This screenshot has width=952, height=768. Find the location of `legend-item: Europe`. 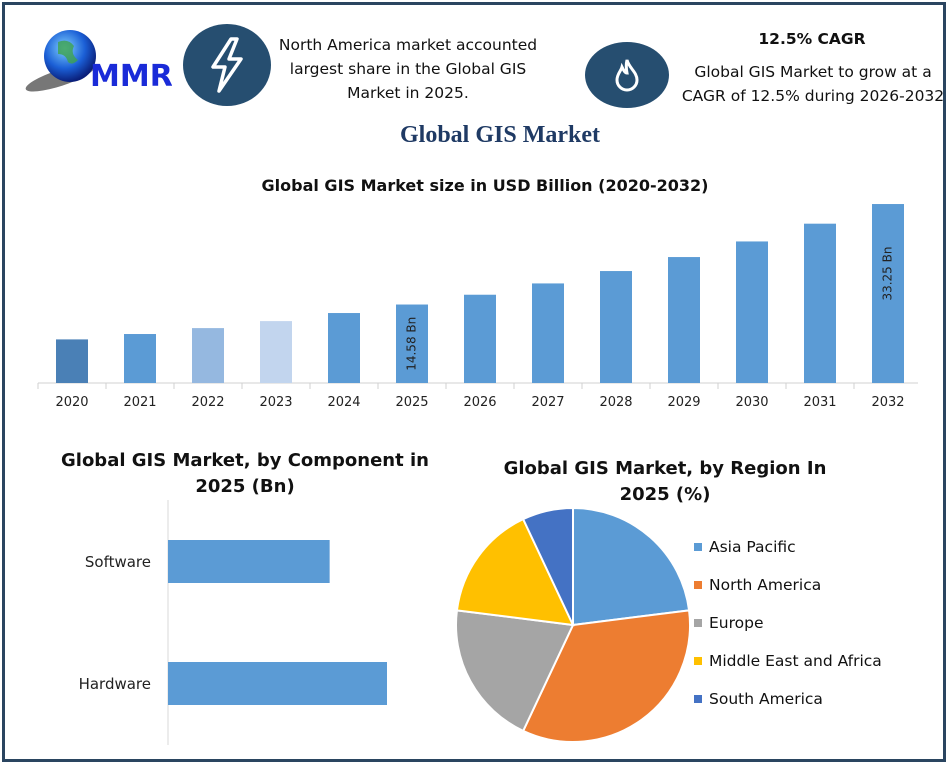

legend-item: Europe is located at coordinates (788, 623).